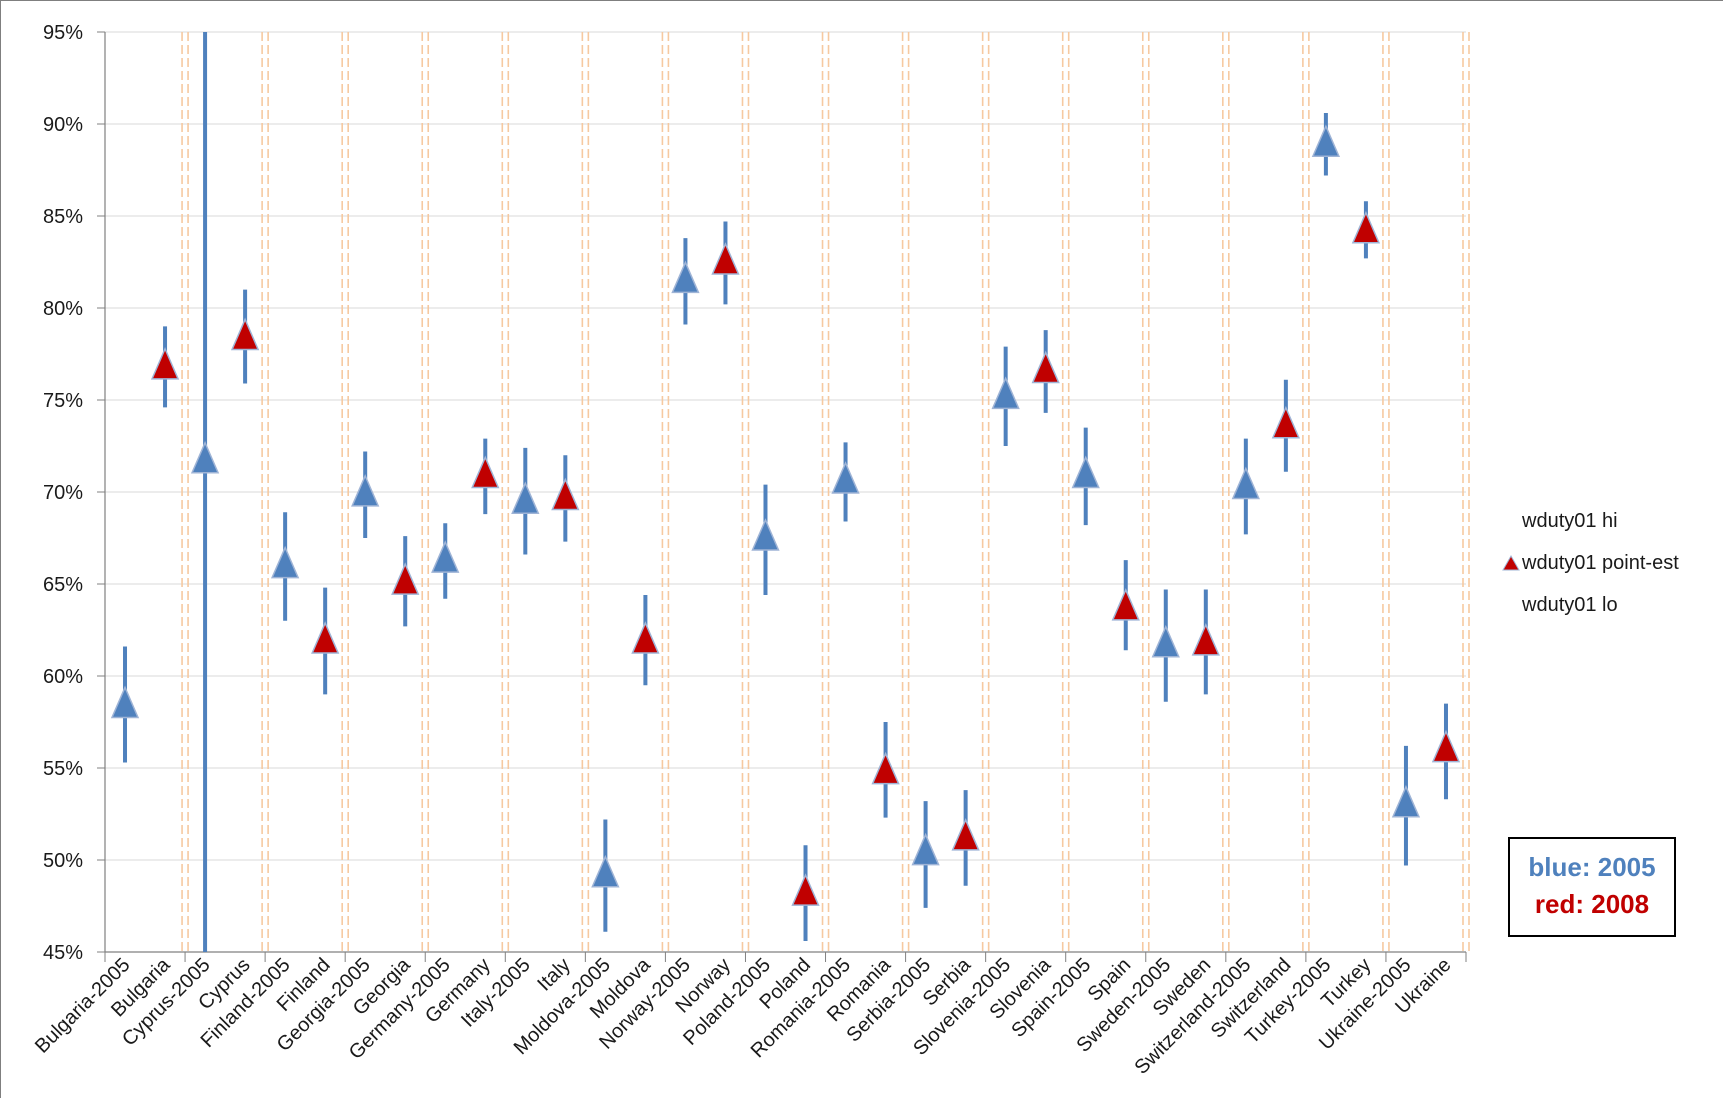 This screenshot has height=1100, width=1725. Describe the element at coordinates (63, 309) in the screenshot. I see `y-tick-label: 80%` at that location.